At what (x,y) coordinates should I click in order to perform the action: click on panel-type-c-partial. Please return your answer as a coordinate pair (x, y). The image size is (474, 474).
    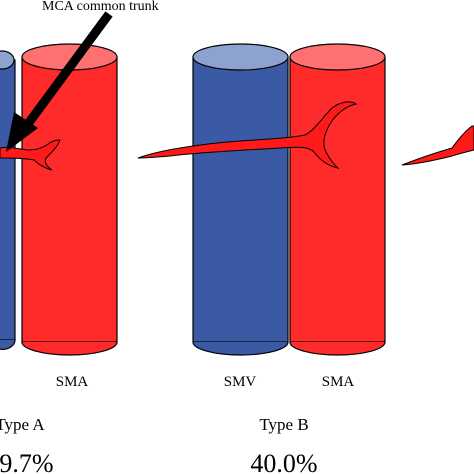
    Looking at the image, I should click on (437, 145).